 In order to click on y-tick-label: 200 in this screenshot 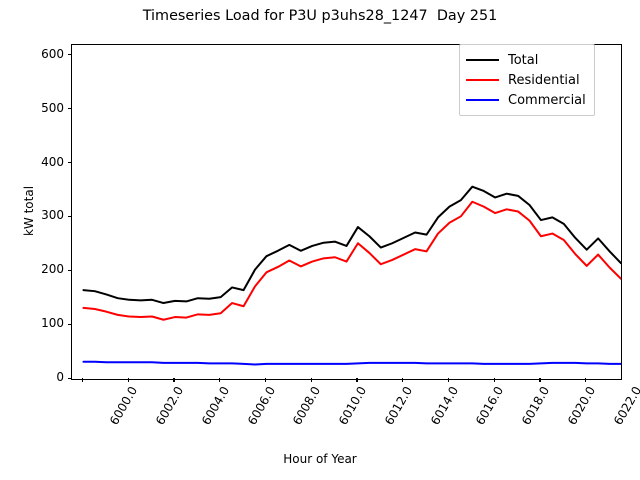, I will do `click(52, 269)`.